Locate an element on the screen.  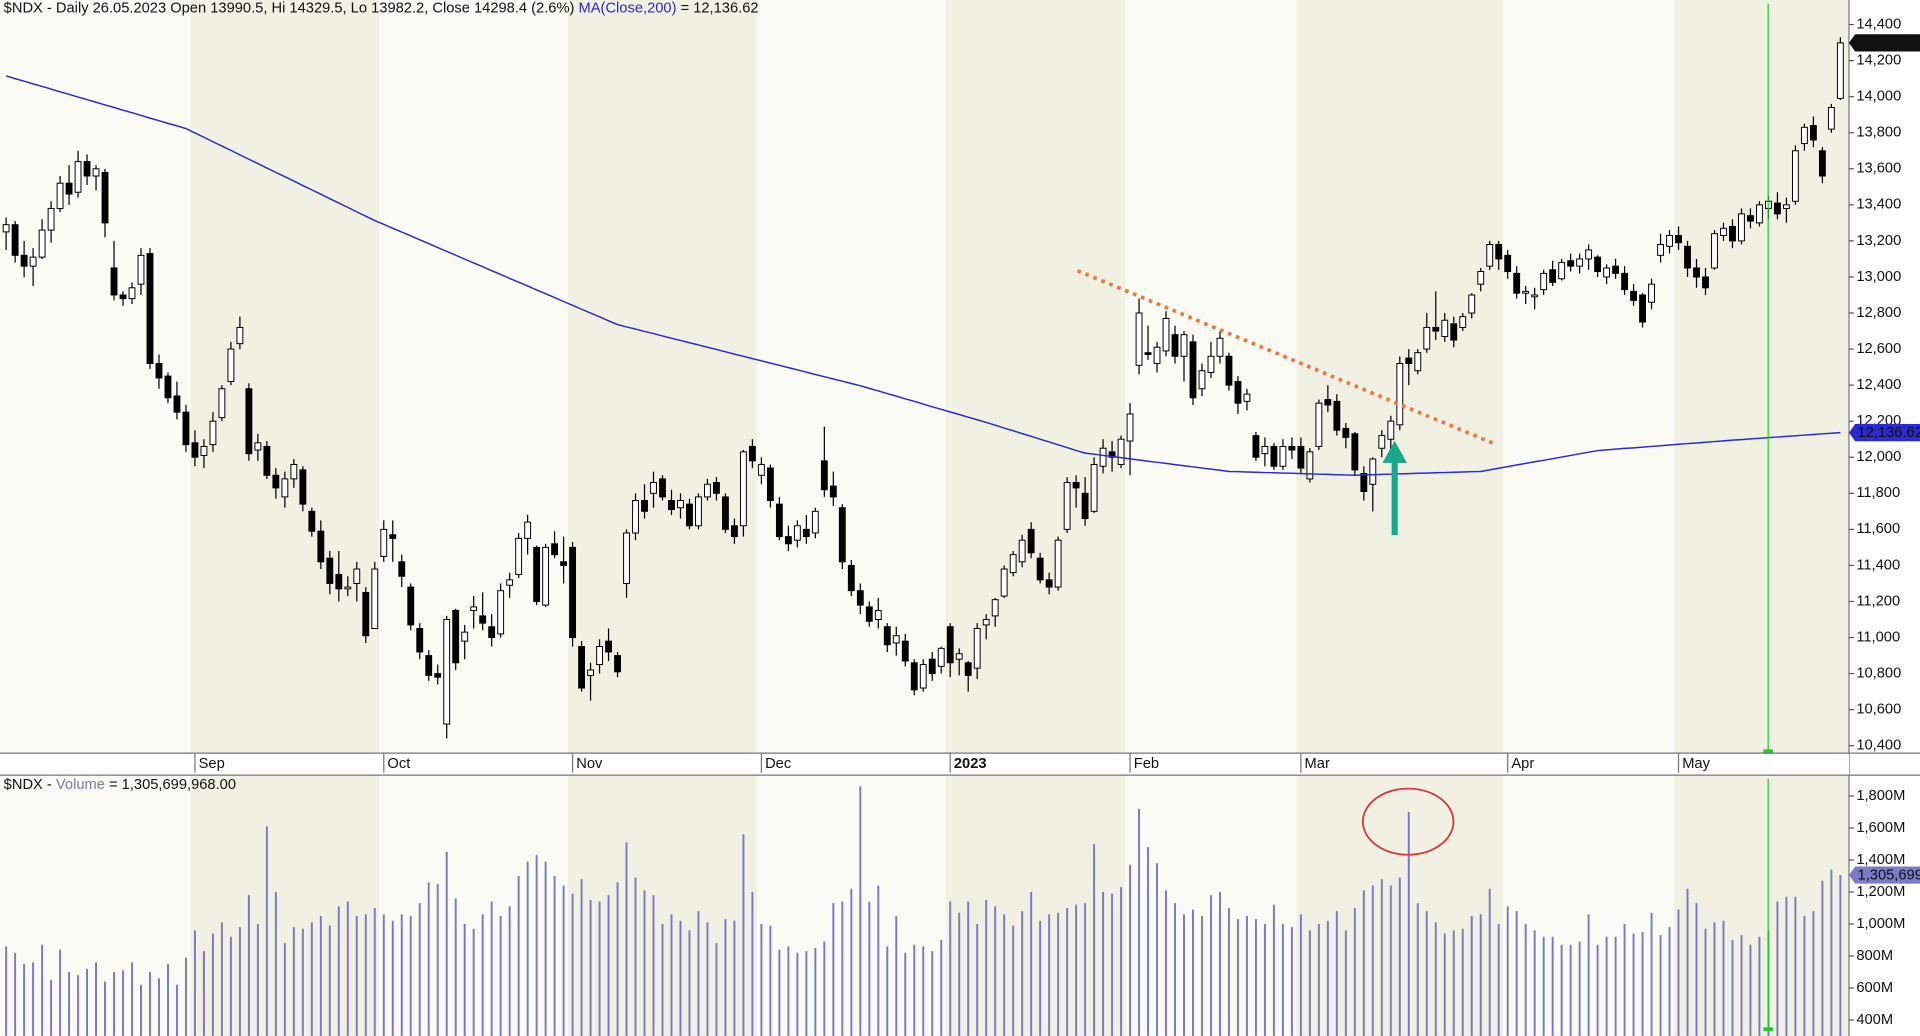
y-tick-label: 14,200 is located at coordinates (1878, 60).